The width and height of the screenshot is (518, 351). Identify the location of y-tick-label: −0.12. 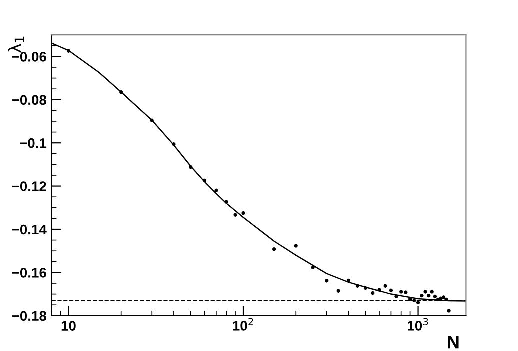
(29, 187).